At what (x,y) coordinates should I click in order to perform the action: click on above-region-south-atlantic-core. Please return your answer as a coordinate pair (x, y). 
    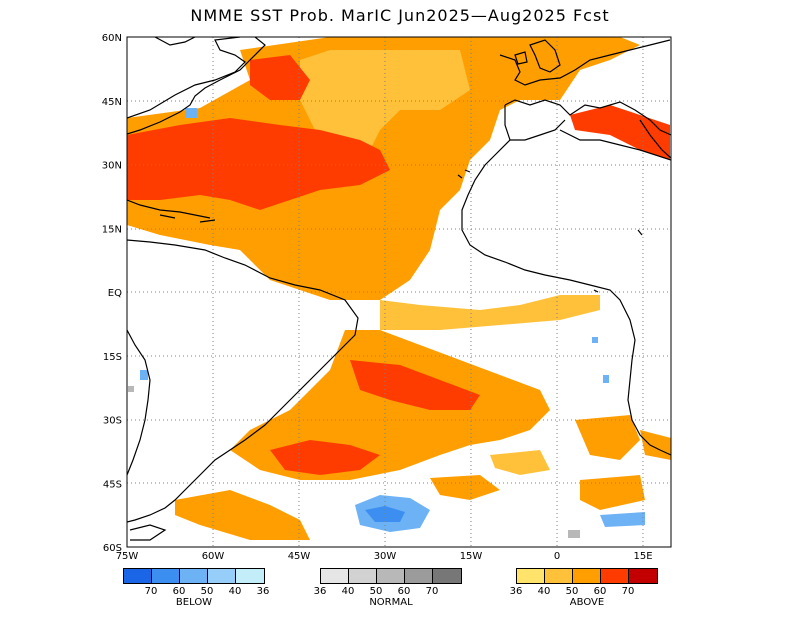
    Looking at the image, I should click on (415, 385).